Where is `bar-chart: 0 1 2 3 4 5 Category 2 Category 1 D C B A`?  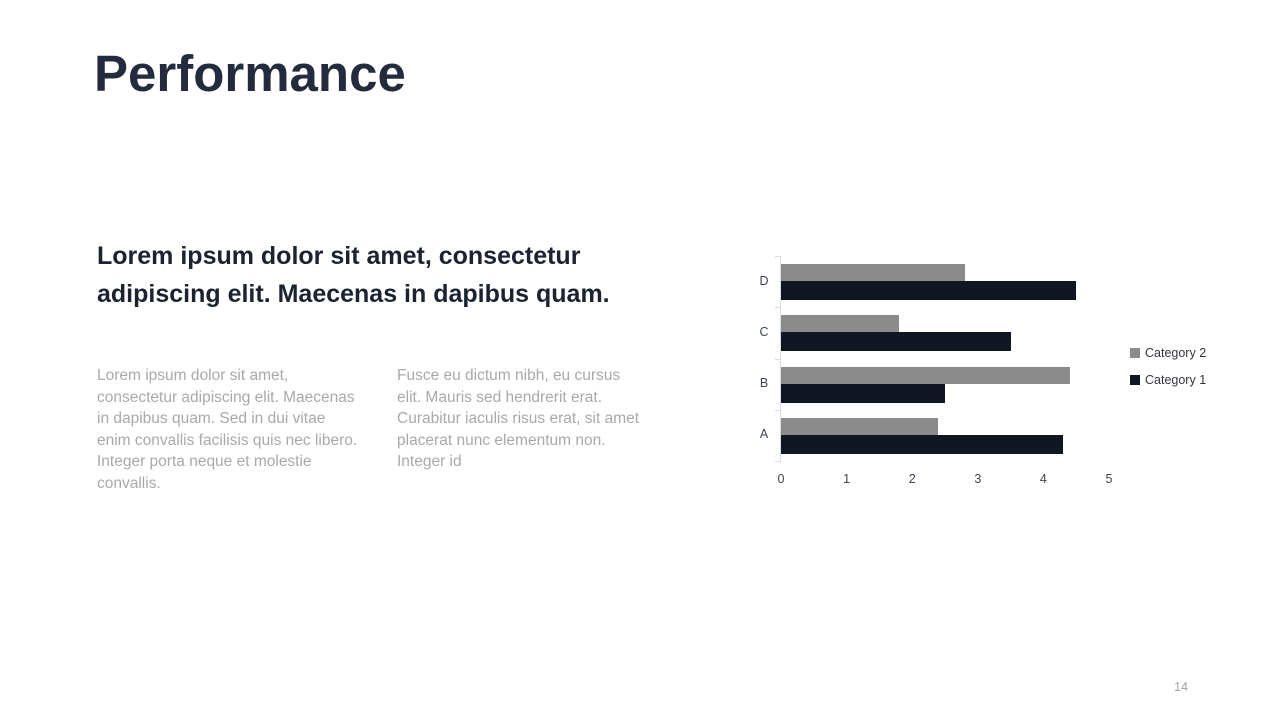 bar-chart: 0 1 2 3 4 5 Category 2 Category 1 D C B A is located at coordinates (990, 375).